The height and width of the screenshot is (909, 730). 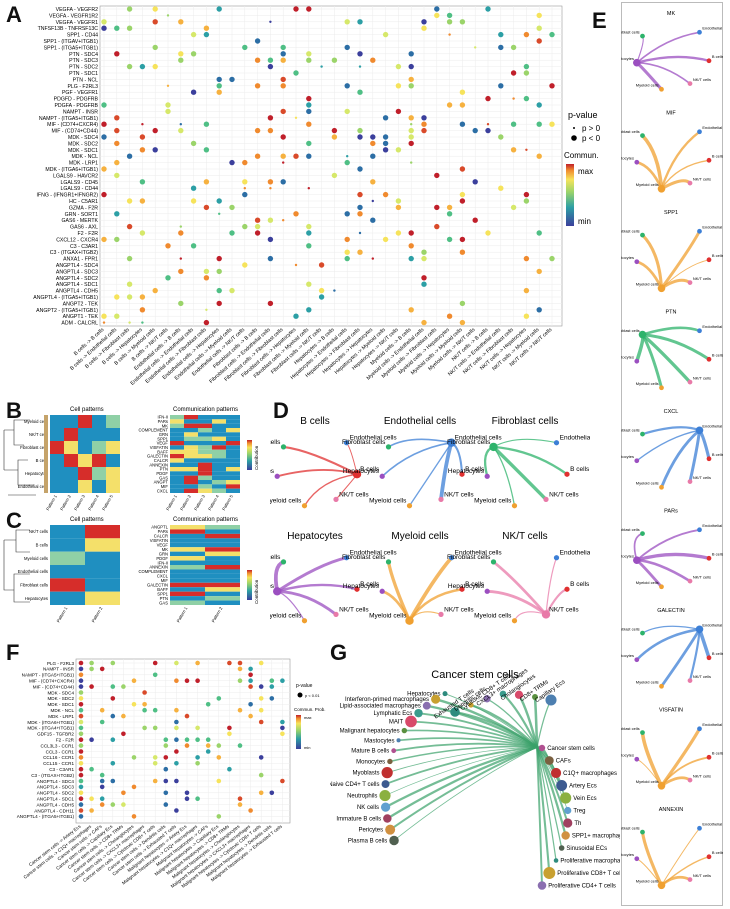 I want to click on row-label: F2 - F2R, so click(x=65, y=740).